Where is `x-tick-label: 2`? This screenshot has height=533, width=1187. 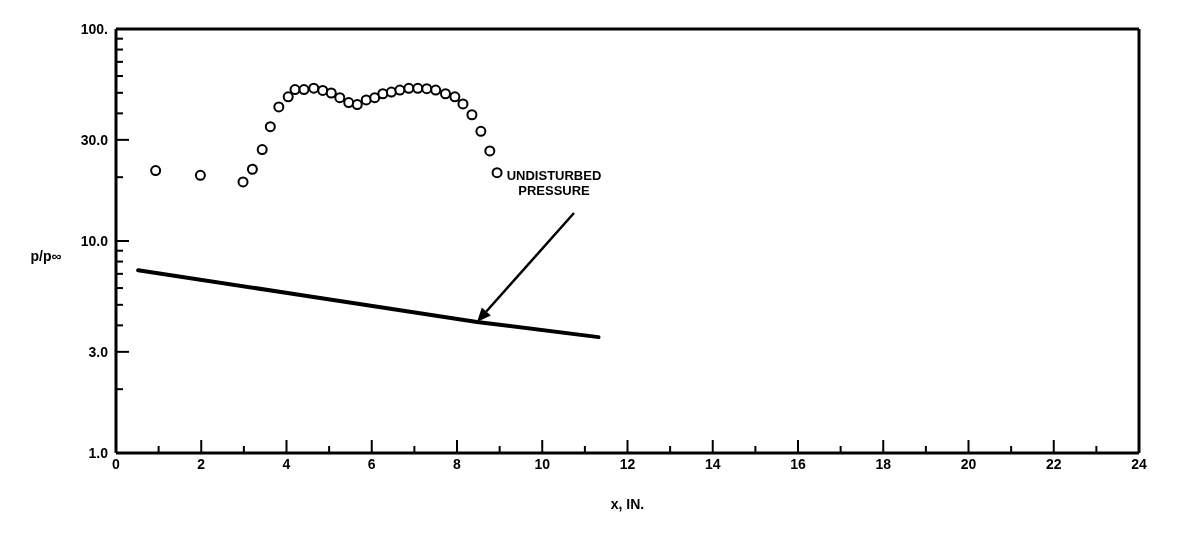 x-tick-label: 2 is located at coordinates (201, 464).